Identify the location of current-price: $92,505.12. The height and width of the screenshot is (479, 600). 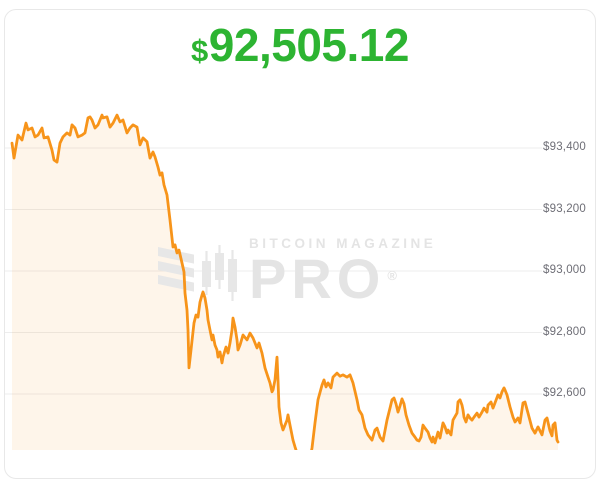
(300, 45).